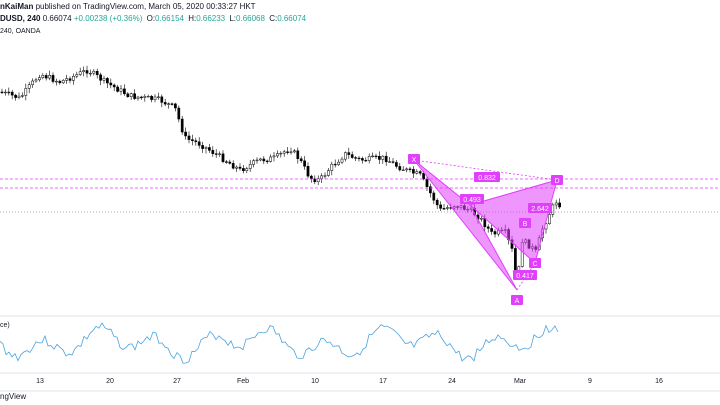 Image resolution: width=720 pixels, height=405 pixels. Describe the element at coordinates (472, 200) in the screenshot. I see `ratio-label-xb: 0.493` at that location.